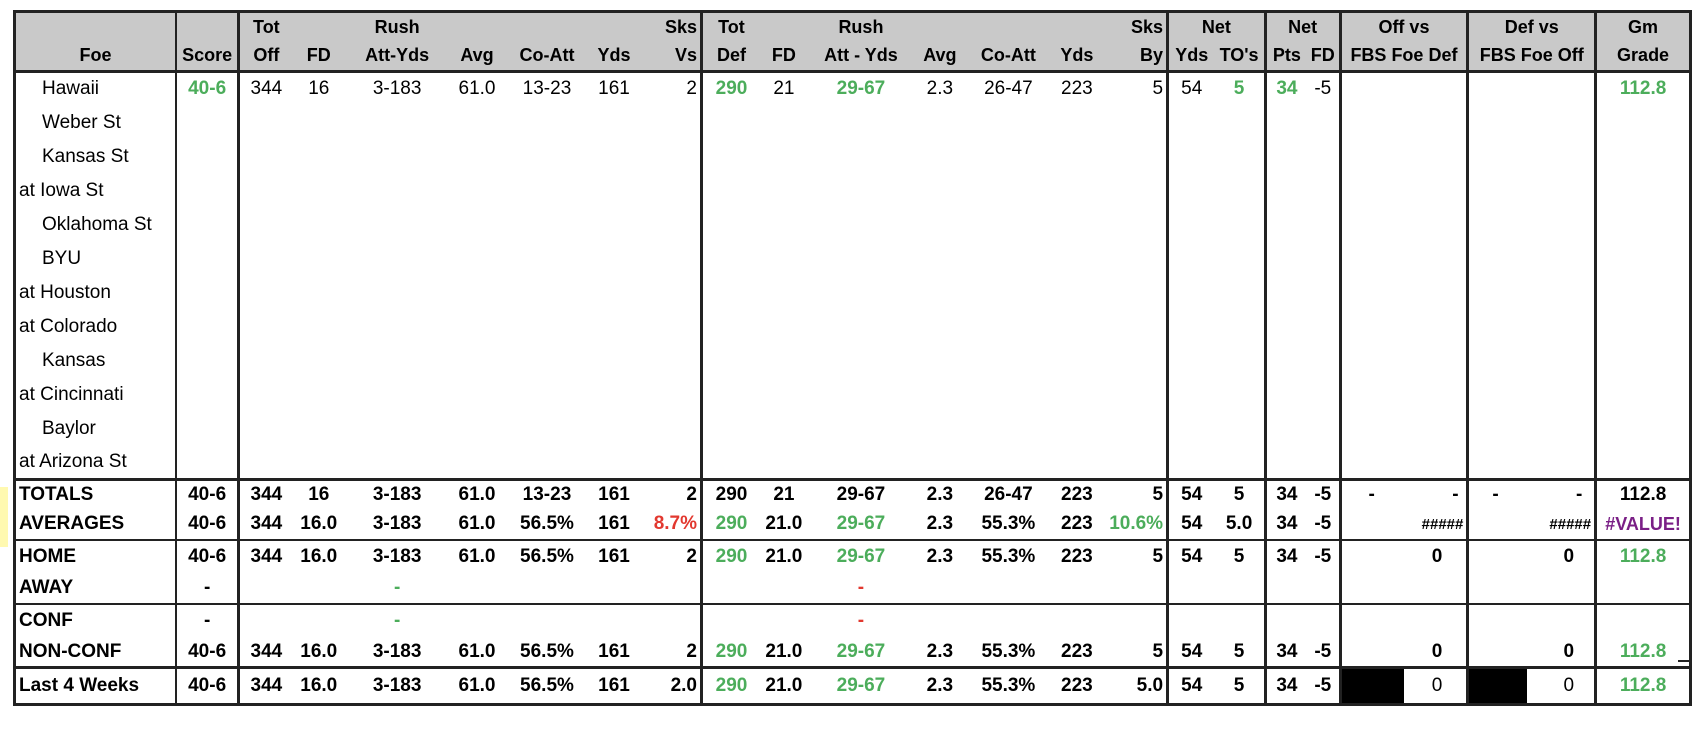  Describe the element at coordinates (4, 532) in the screenshot. I see `row-highlight-averages` at that location.